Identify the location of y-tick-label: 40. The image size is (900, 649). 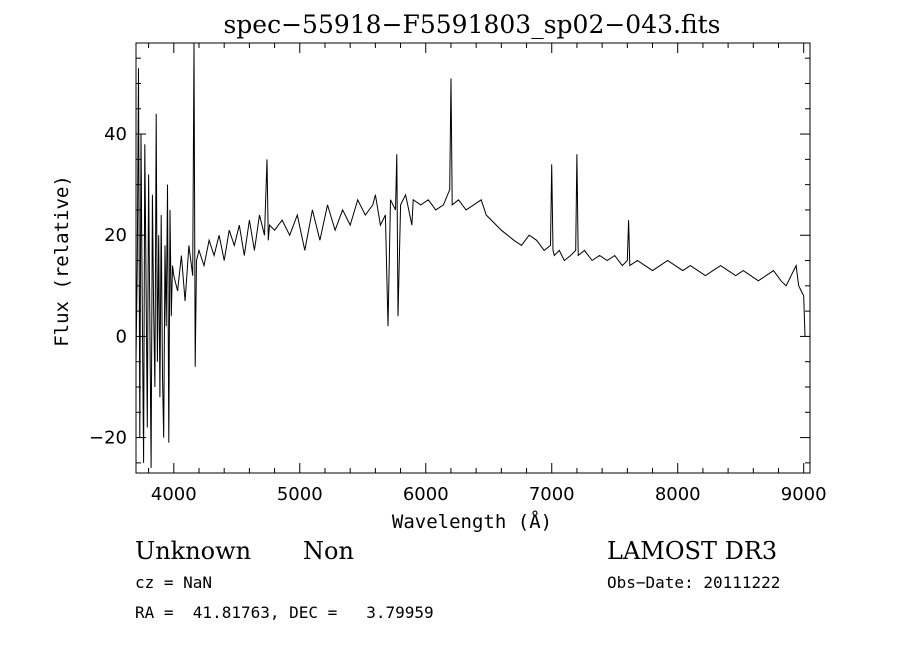
(115, 134).